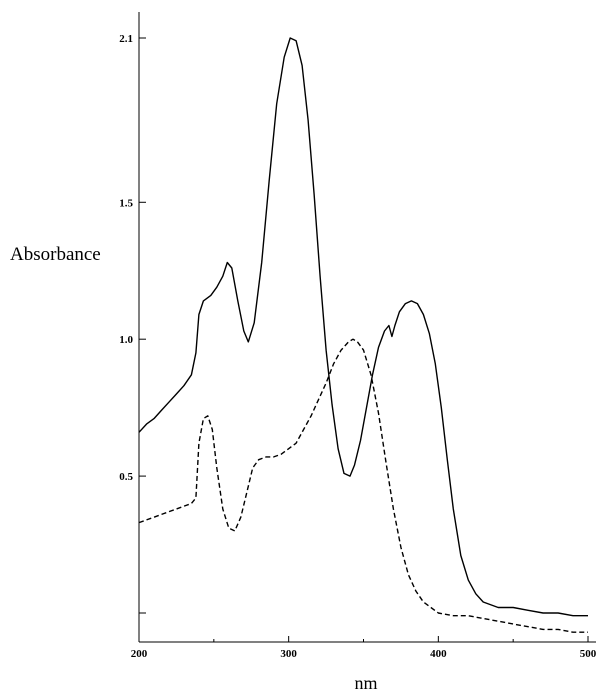 This screenshot has width=597, height=692. What do you see at coordinates (139, 654) in the screenshot?
I see `x-tick-label: 200` at bounding box center [139, 654].